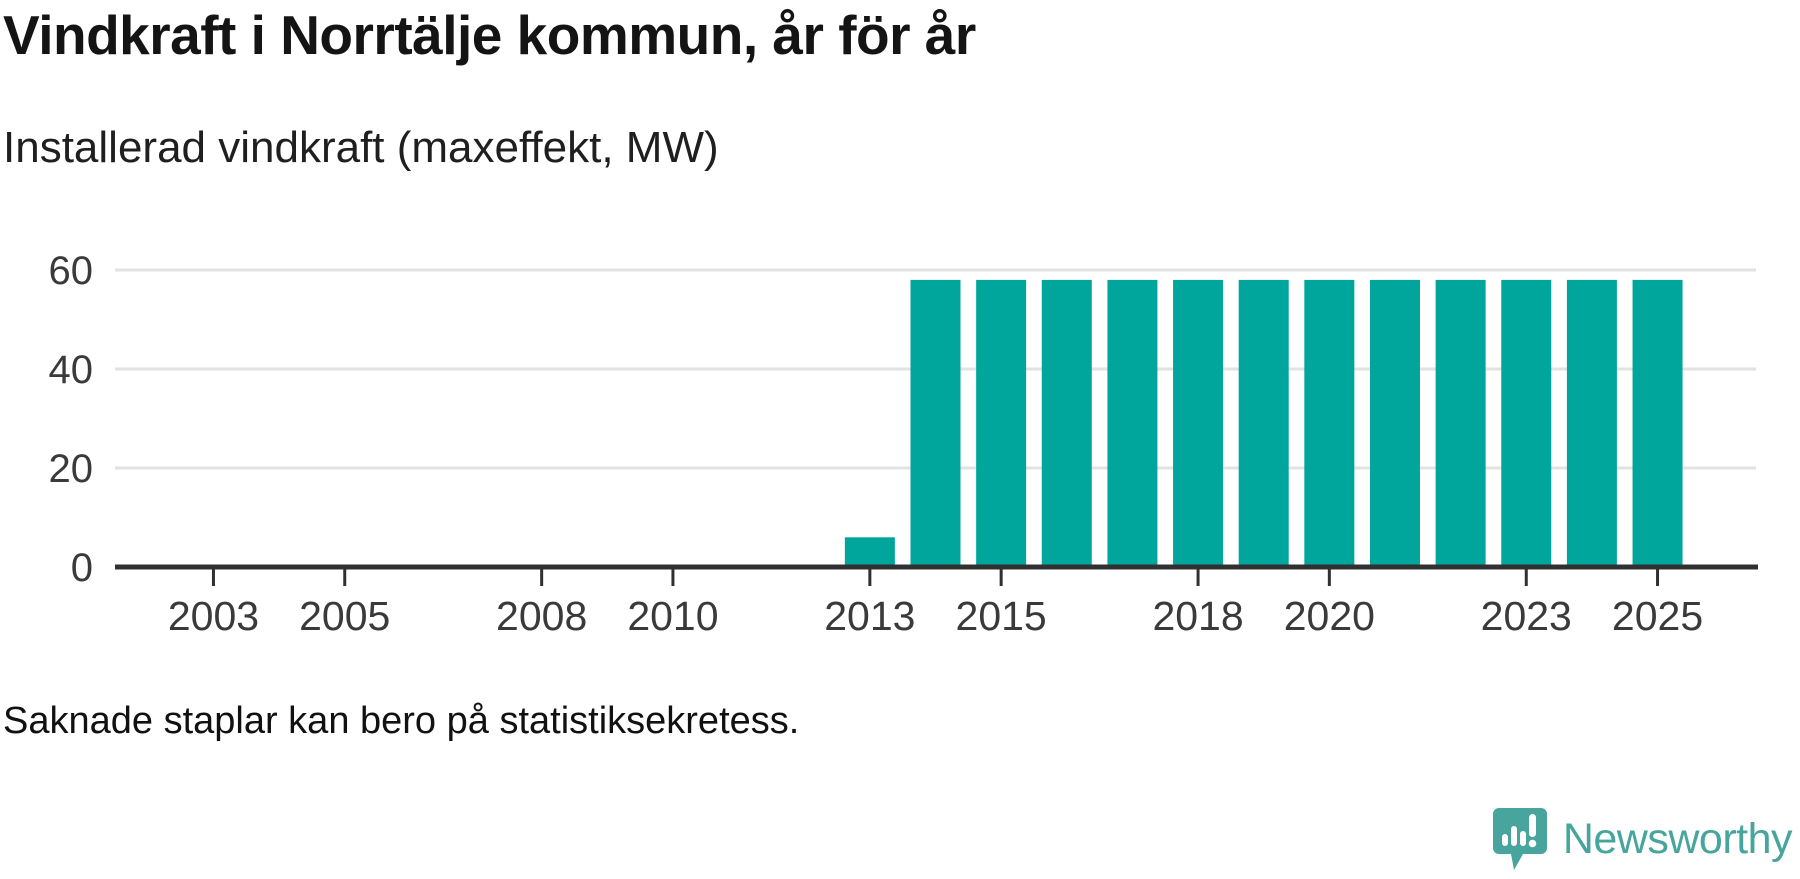 This screenshot has width=1800, height=879. Describe the element at coordinates (213, 616) in the screenshot. I see `x-tick-label-2003: 2003` at that location.